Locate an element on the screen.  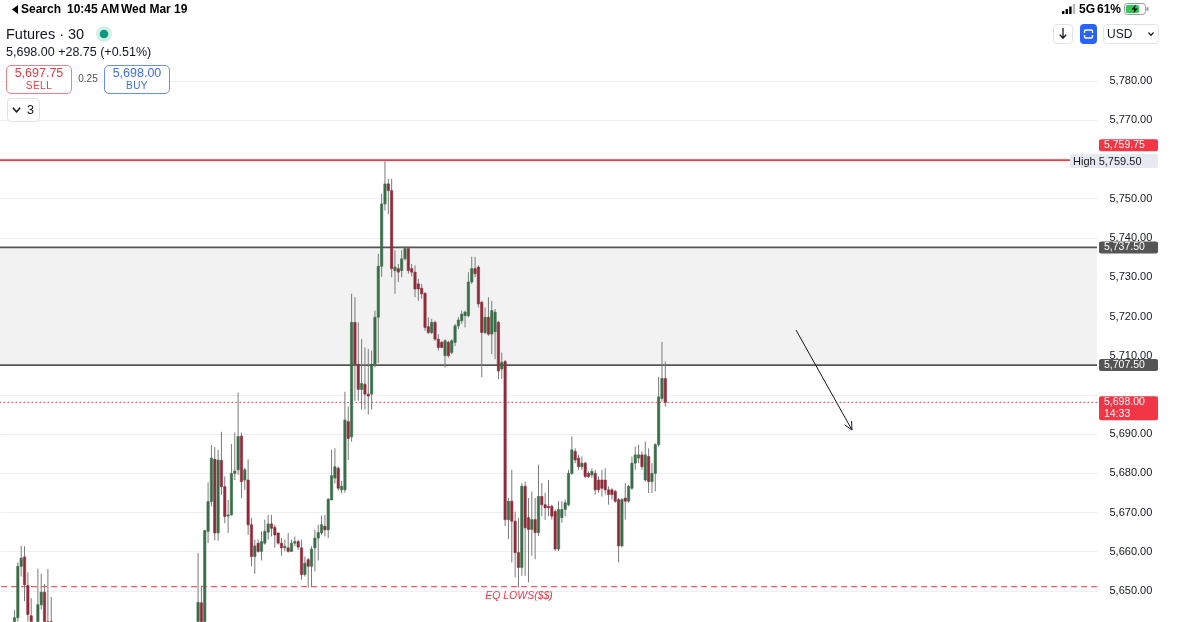
y-tick-label: 5,750.00 is located at coordinates (1131, 197).